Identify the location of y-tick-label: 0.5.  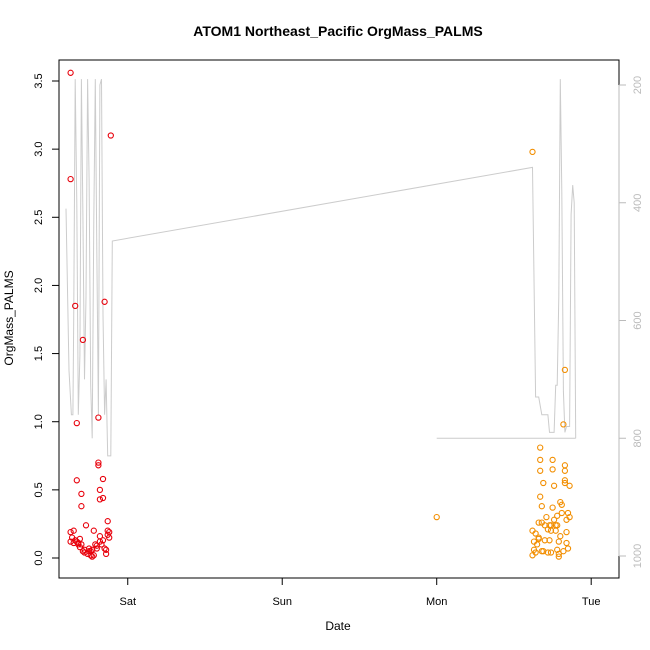
(39, 489).